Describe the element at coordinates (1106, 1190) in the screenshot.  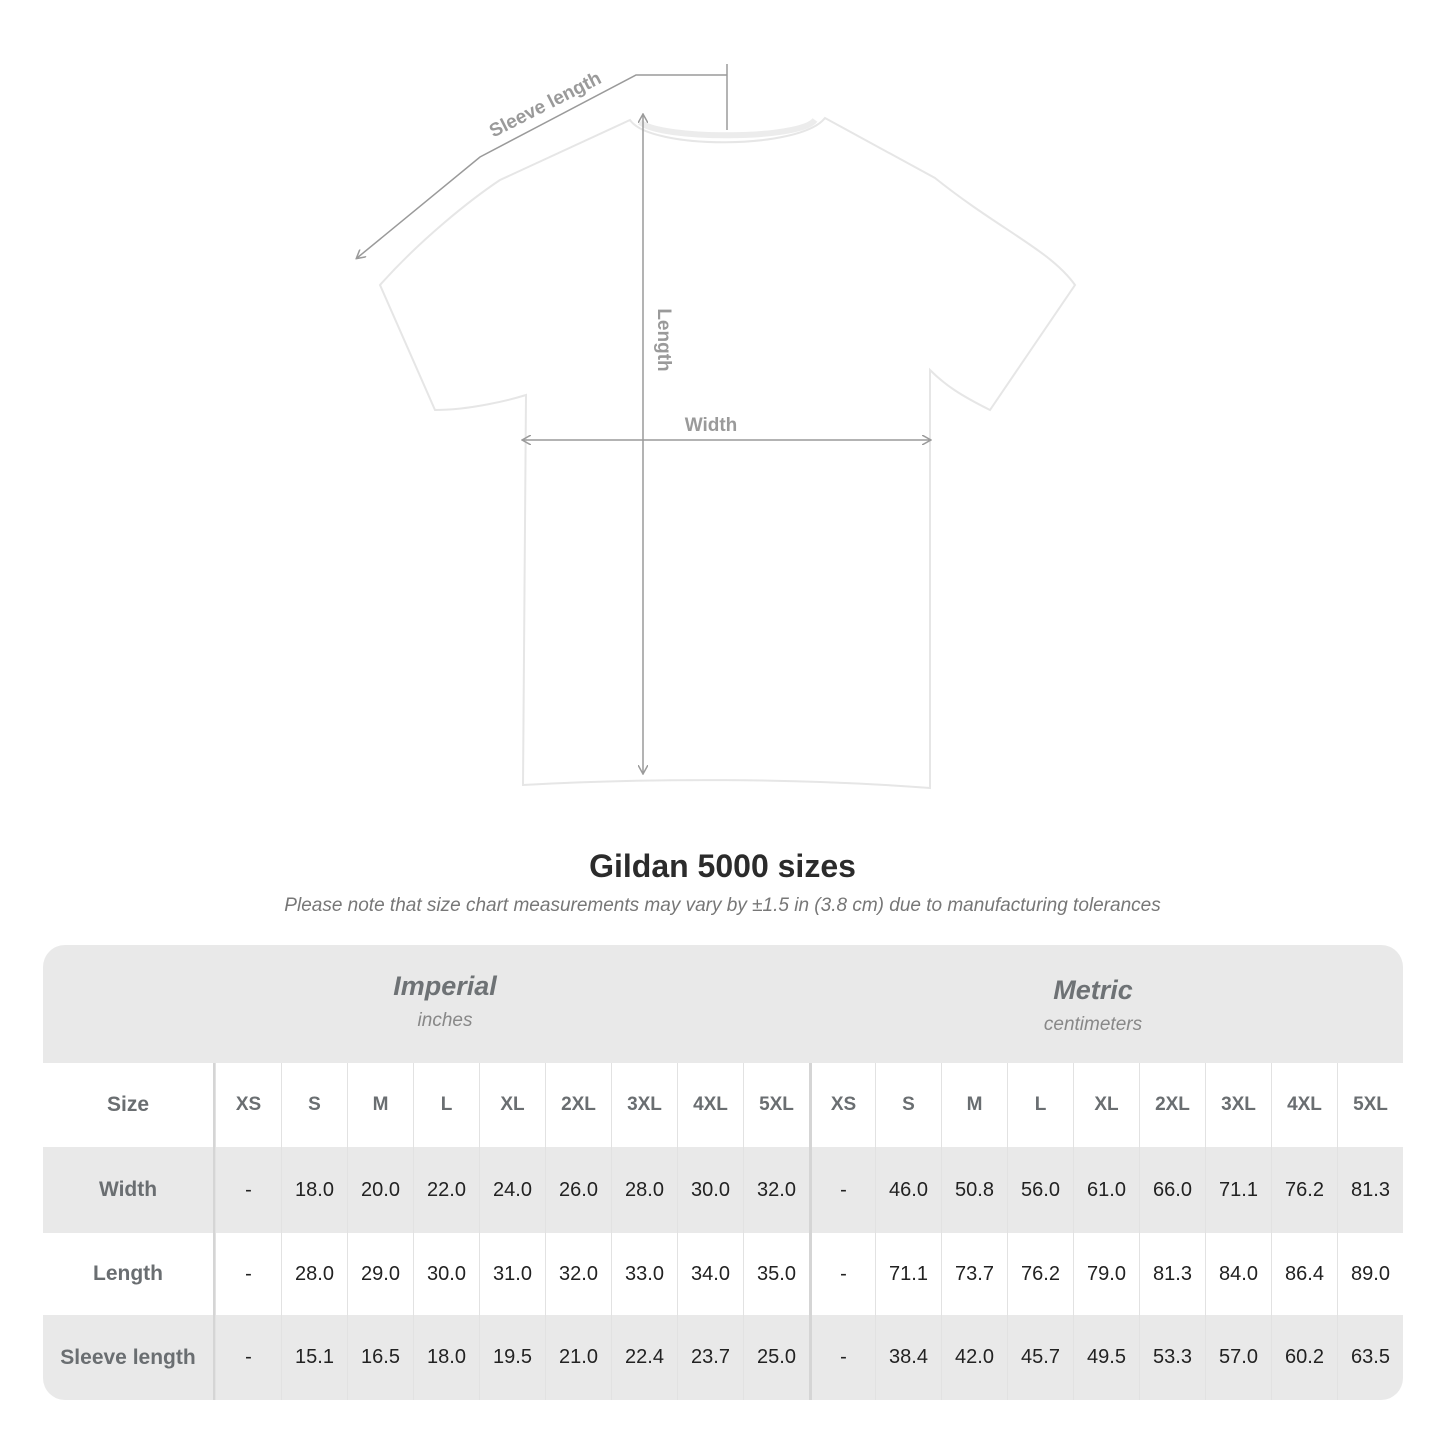
I see `metric-value: 61.0` at that location.